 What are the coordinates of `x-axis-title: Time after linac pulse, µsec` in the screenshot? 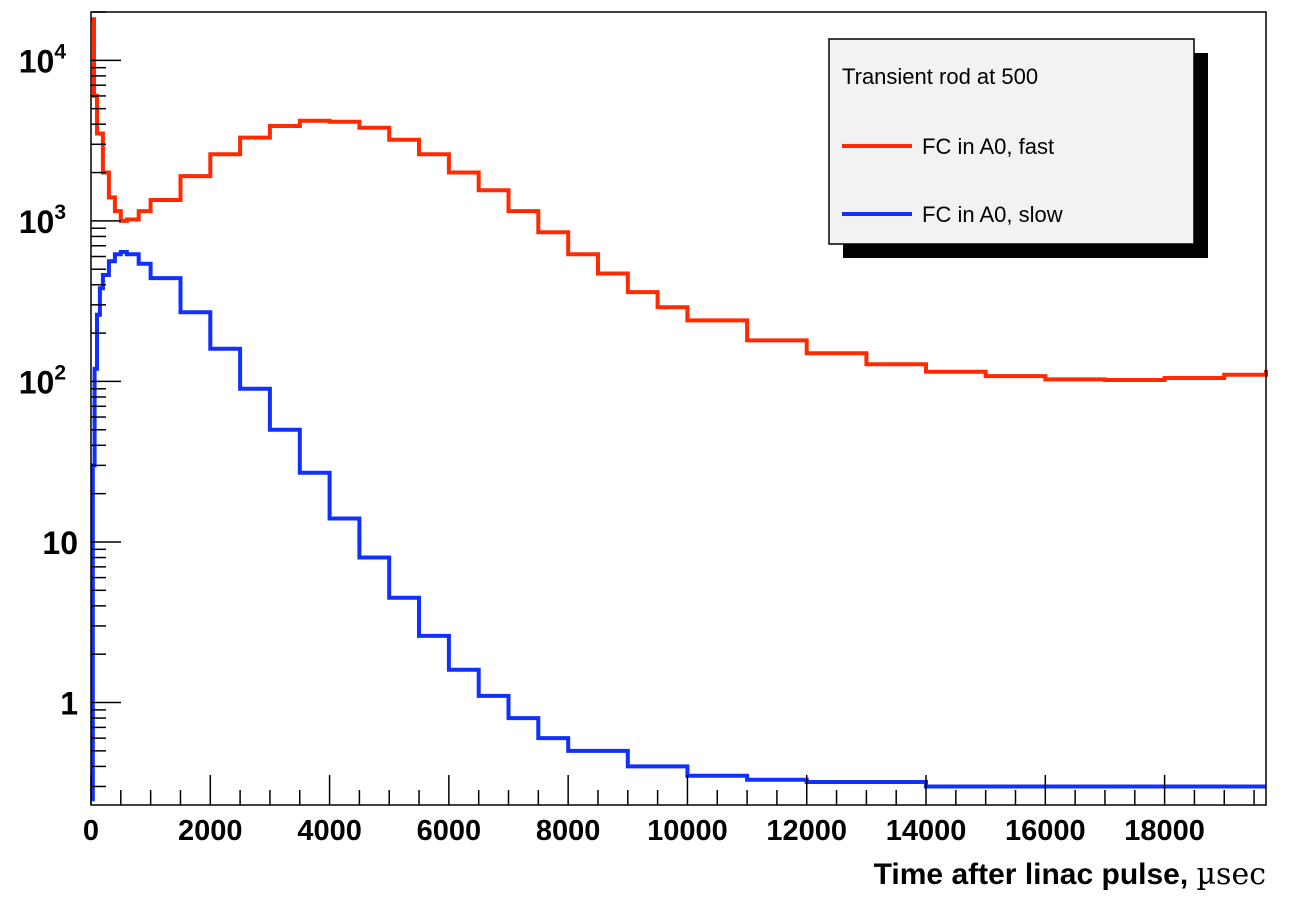 It's located at (1070, 874).